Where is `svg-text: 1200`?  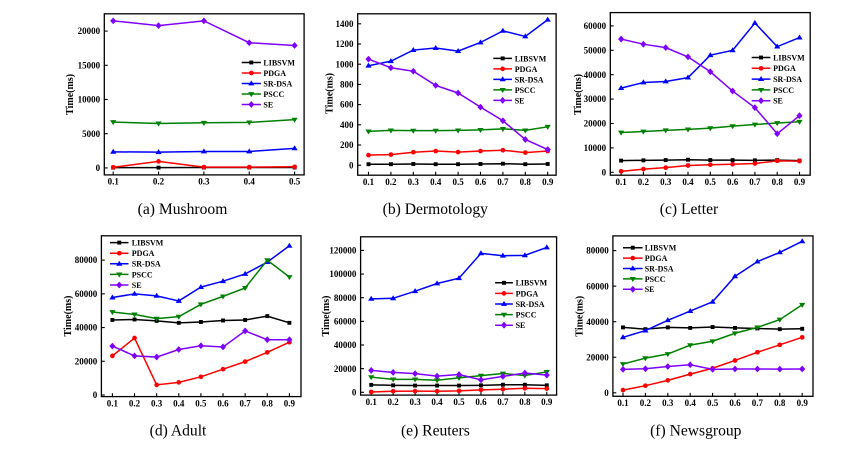
svg-text: 1200 is located at coordinates (345, 44).